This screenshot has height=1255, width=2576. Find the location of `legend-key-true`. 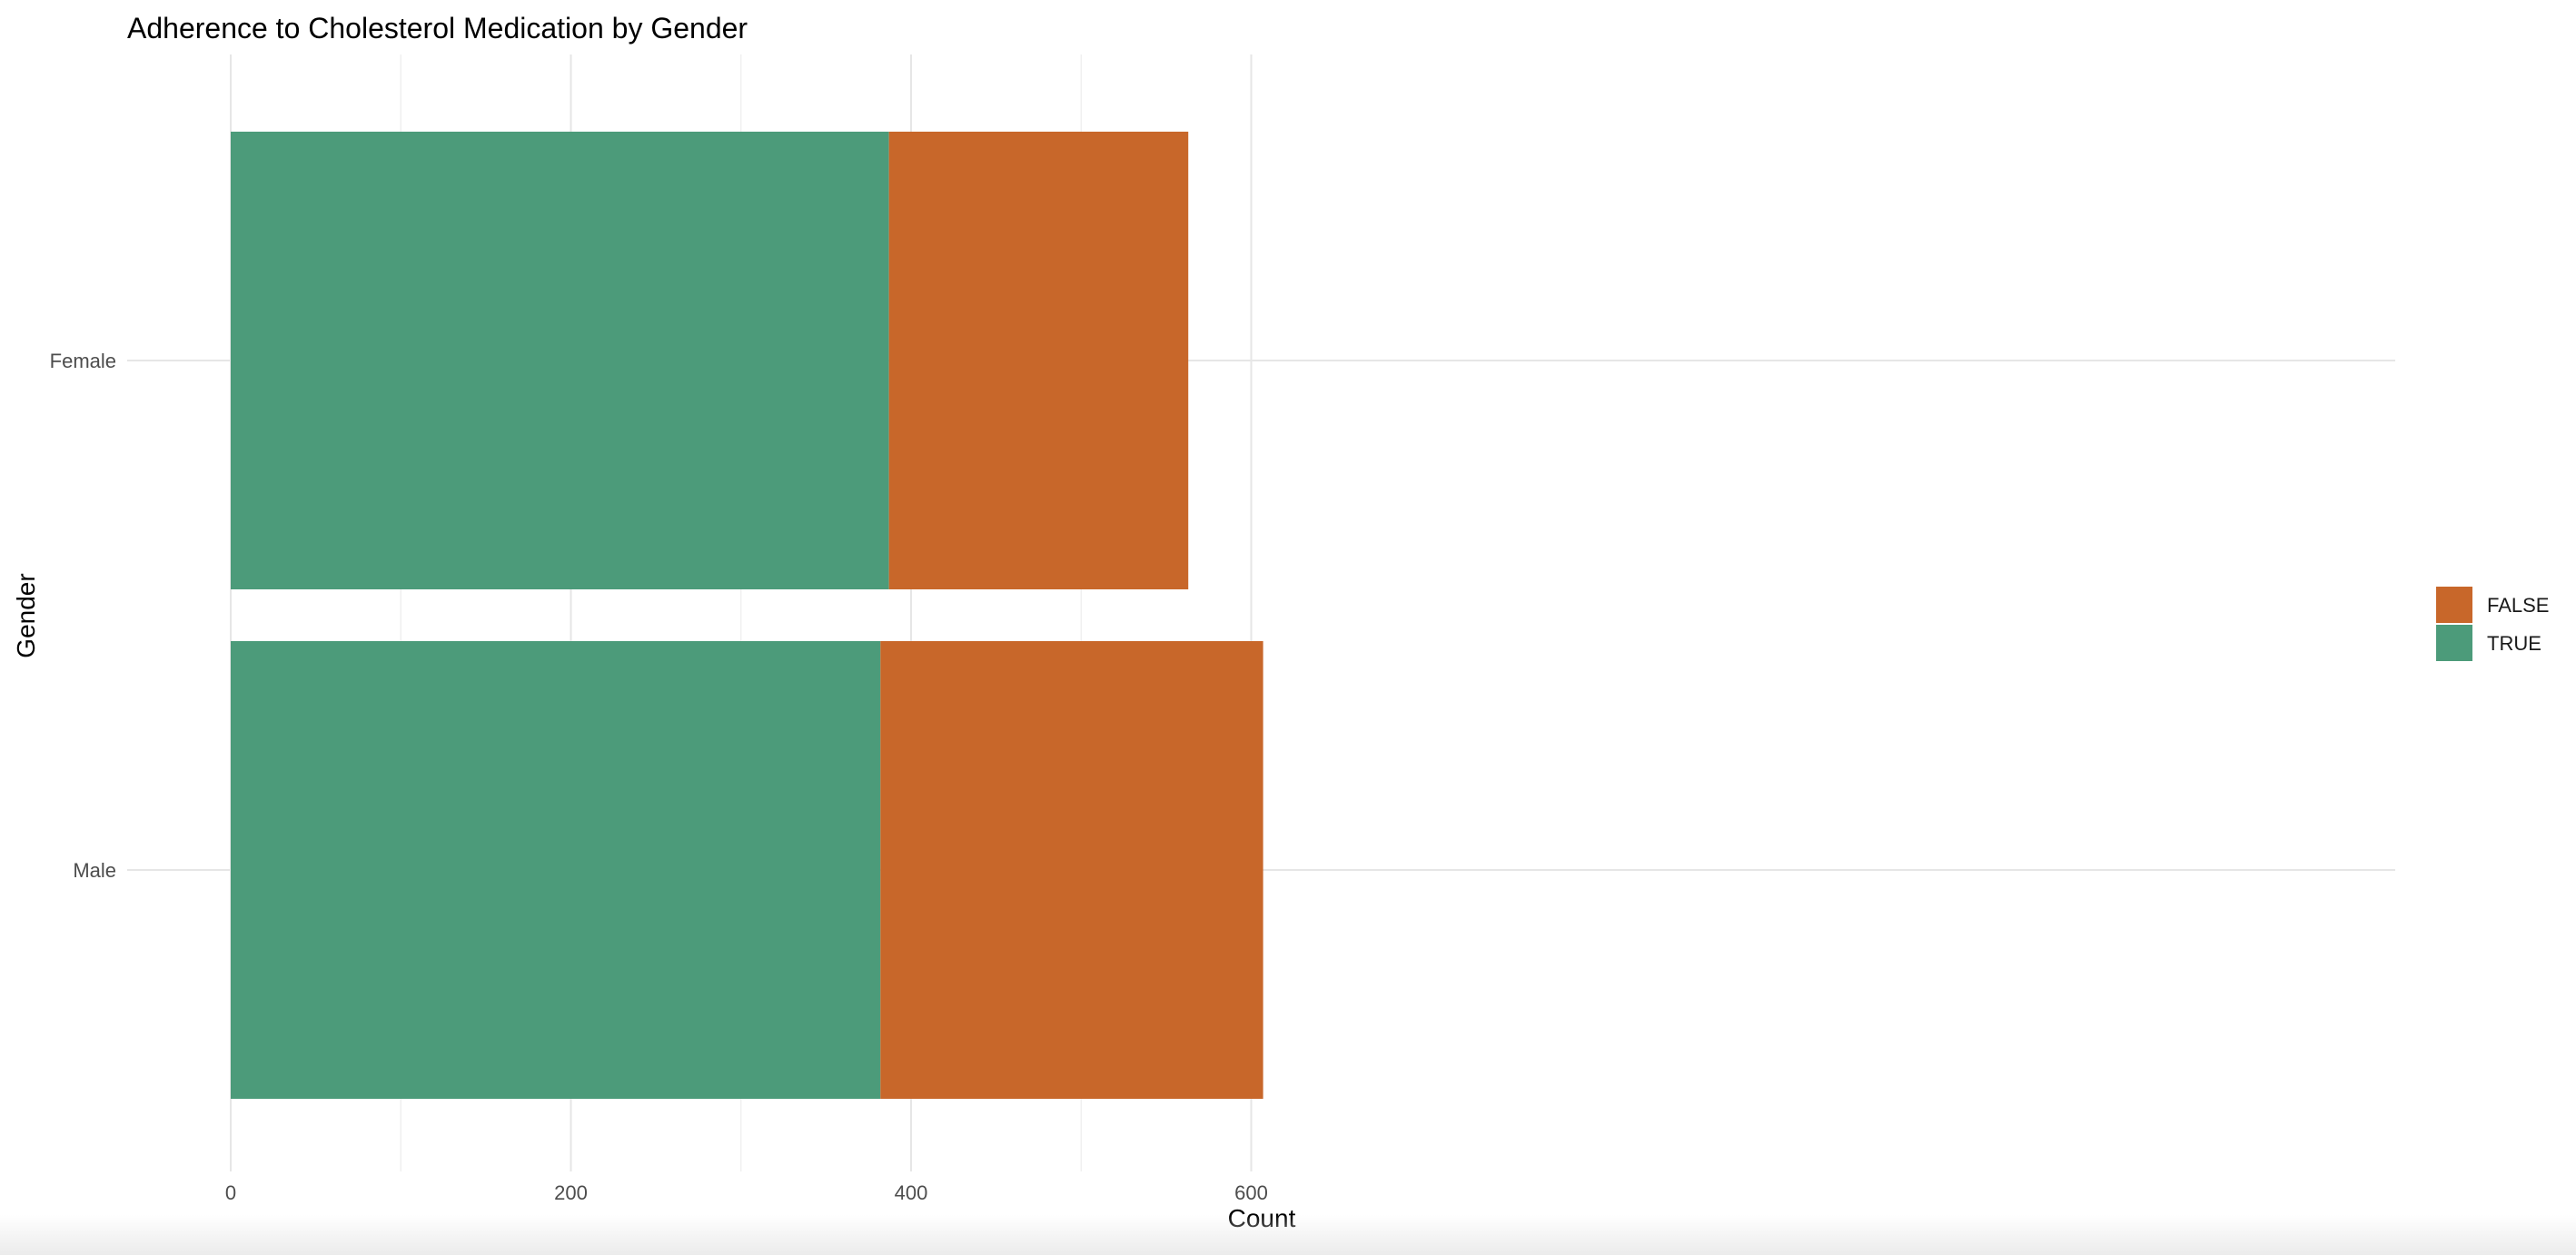

legend-key-true is located at coordinates (2454, 643).